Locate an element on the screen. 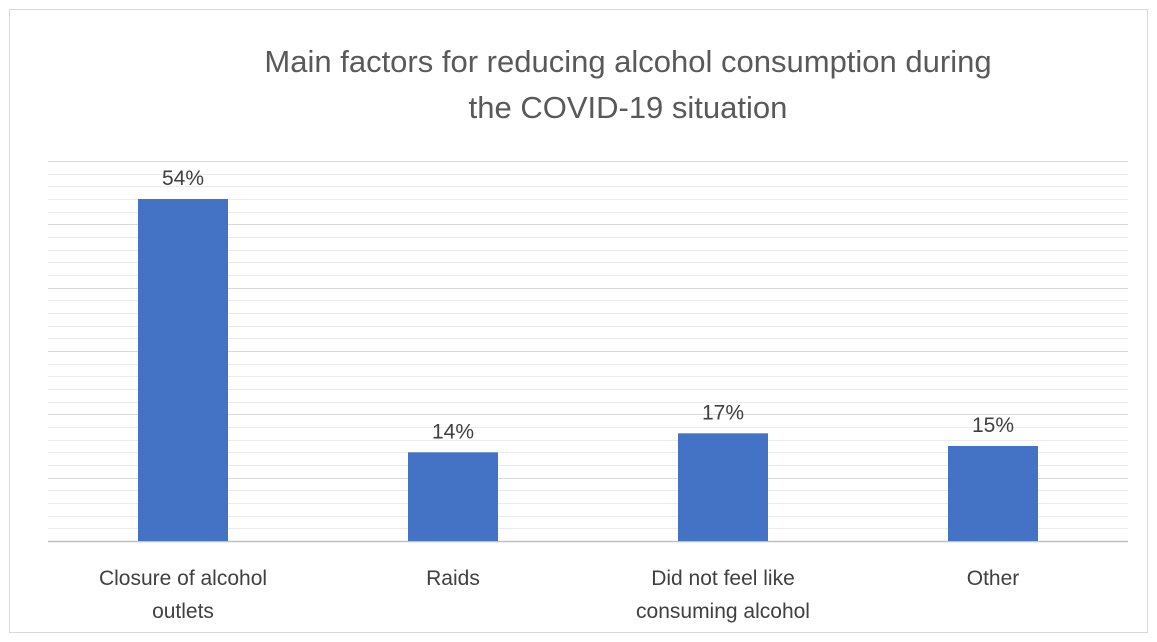 The width and height of the screenshot is (1157, 642). category-label: Closure of alcohol is located at coordinates (183, 578).